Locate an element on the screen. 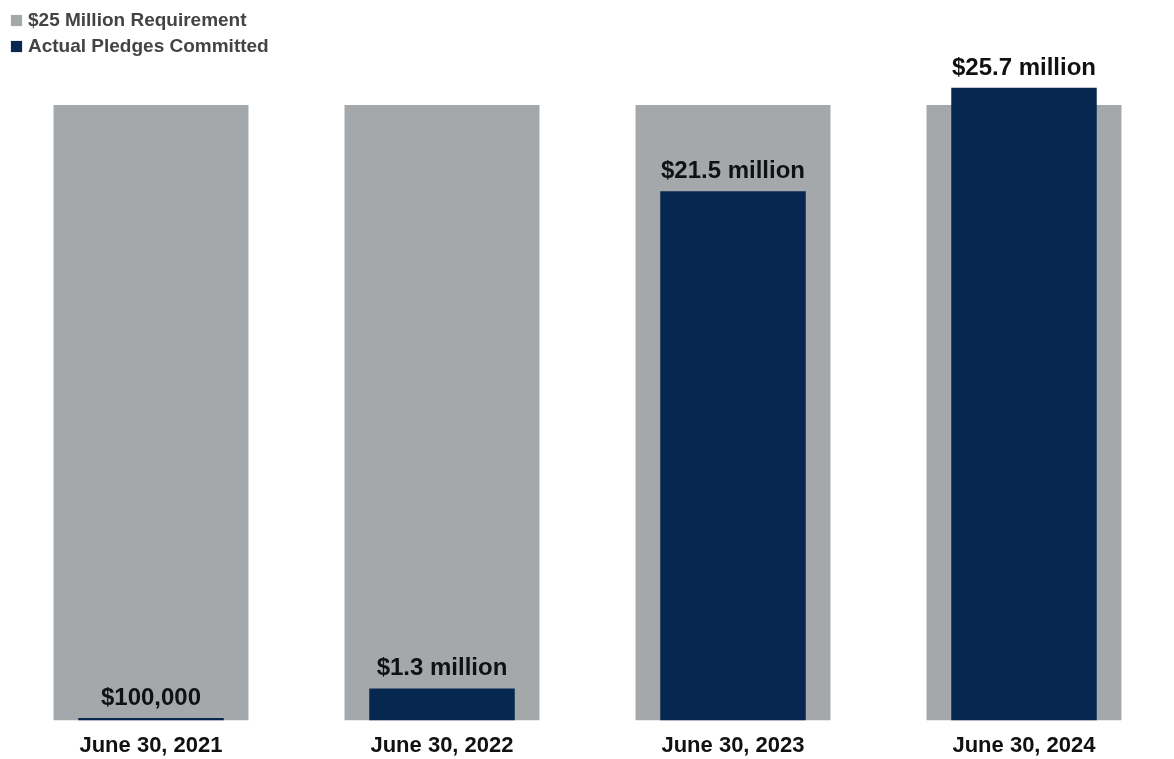  x-tick-label: June 30, 2021 is located at coordinates (151, 744).